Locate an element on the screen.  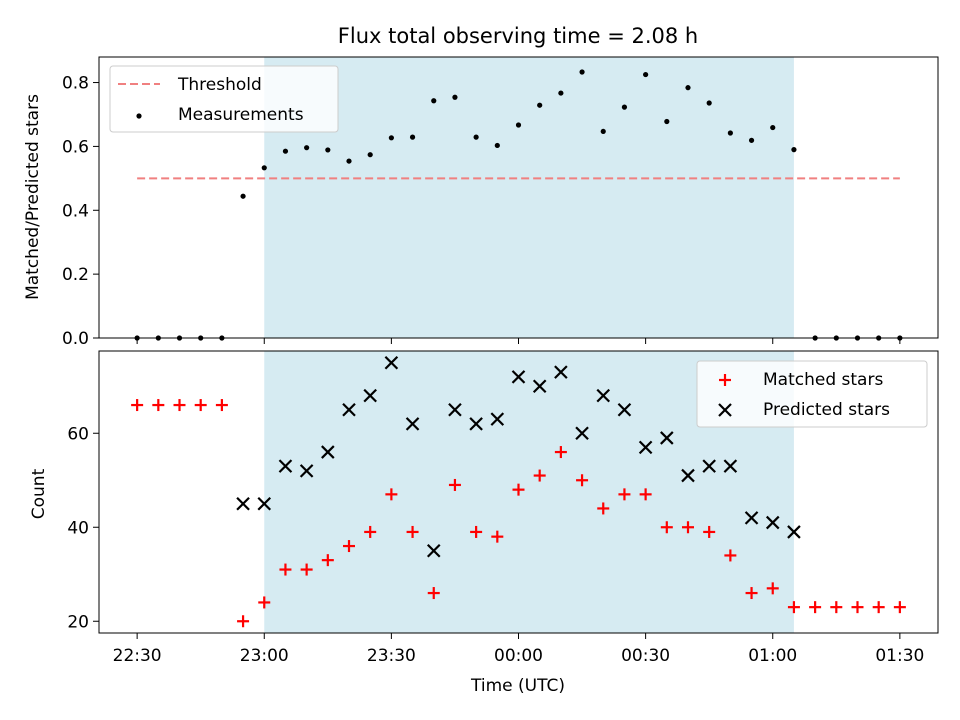
top-y-axis-ticks: 0.0 0.2 0.4 0.6 0.8 is located at coordinates (80, 211).